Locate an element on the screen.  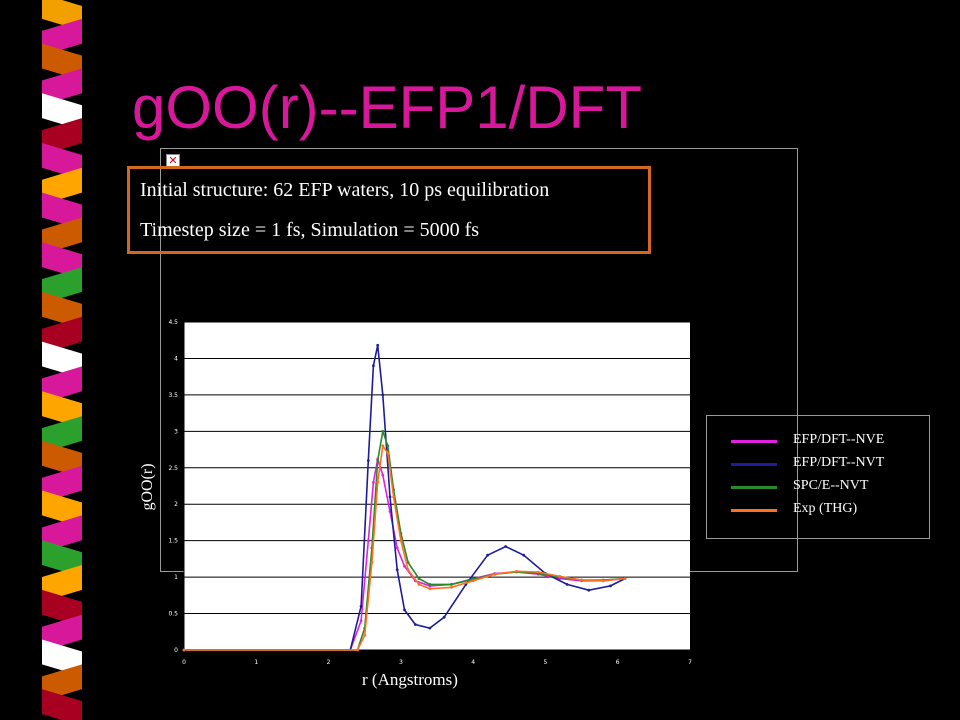
x-tick-label: 1 is located at coordinates (256, 662).